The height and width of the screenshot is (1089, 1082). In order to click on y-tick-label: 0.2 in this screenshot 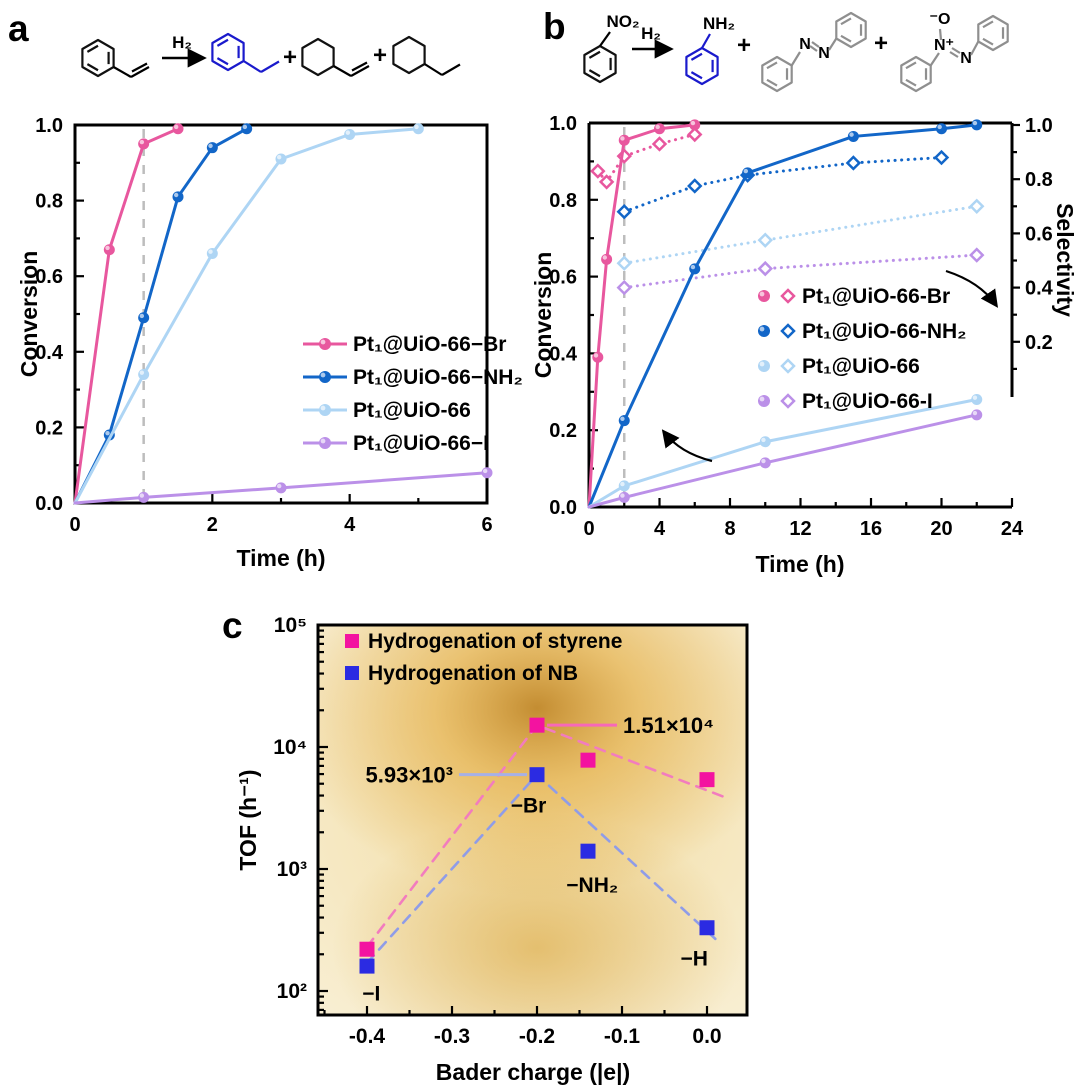, I will do `click(49, 428)`.